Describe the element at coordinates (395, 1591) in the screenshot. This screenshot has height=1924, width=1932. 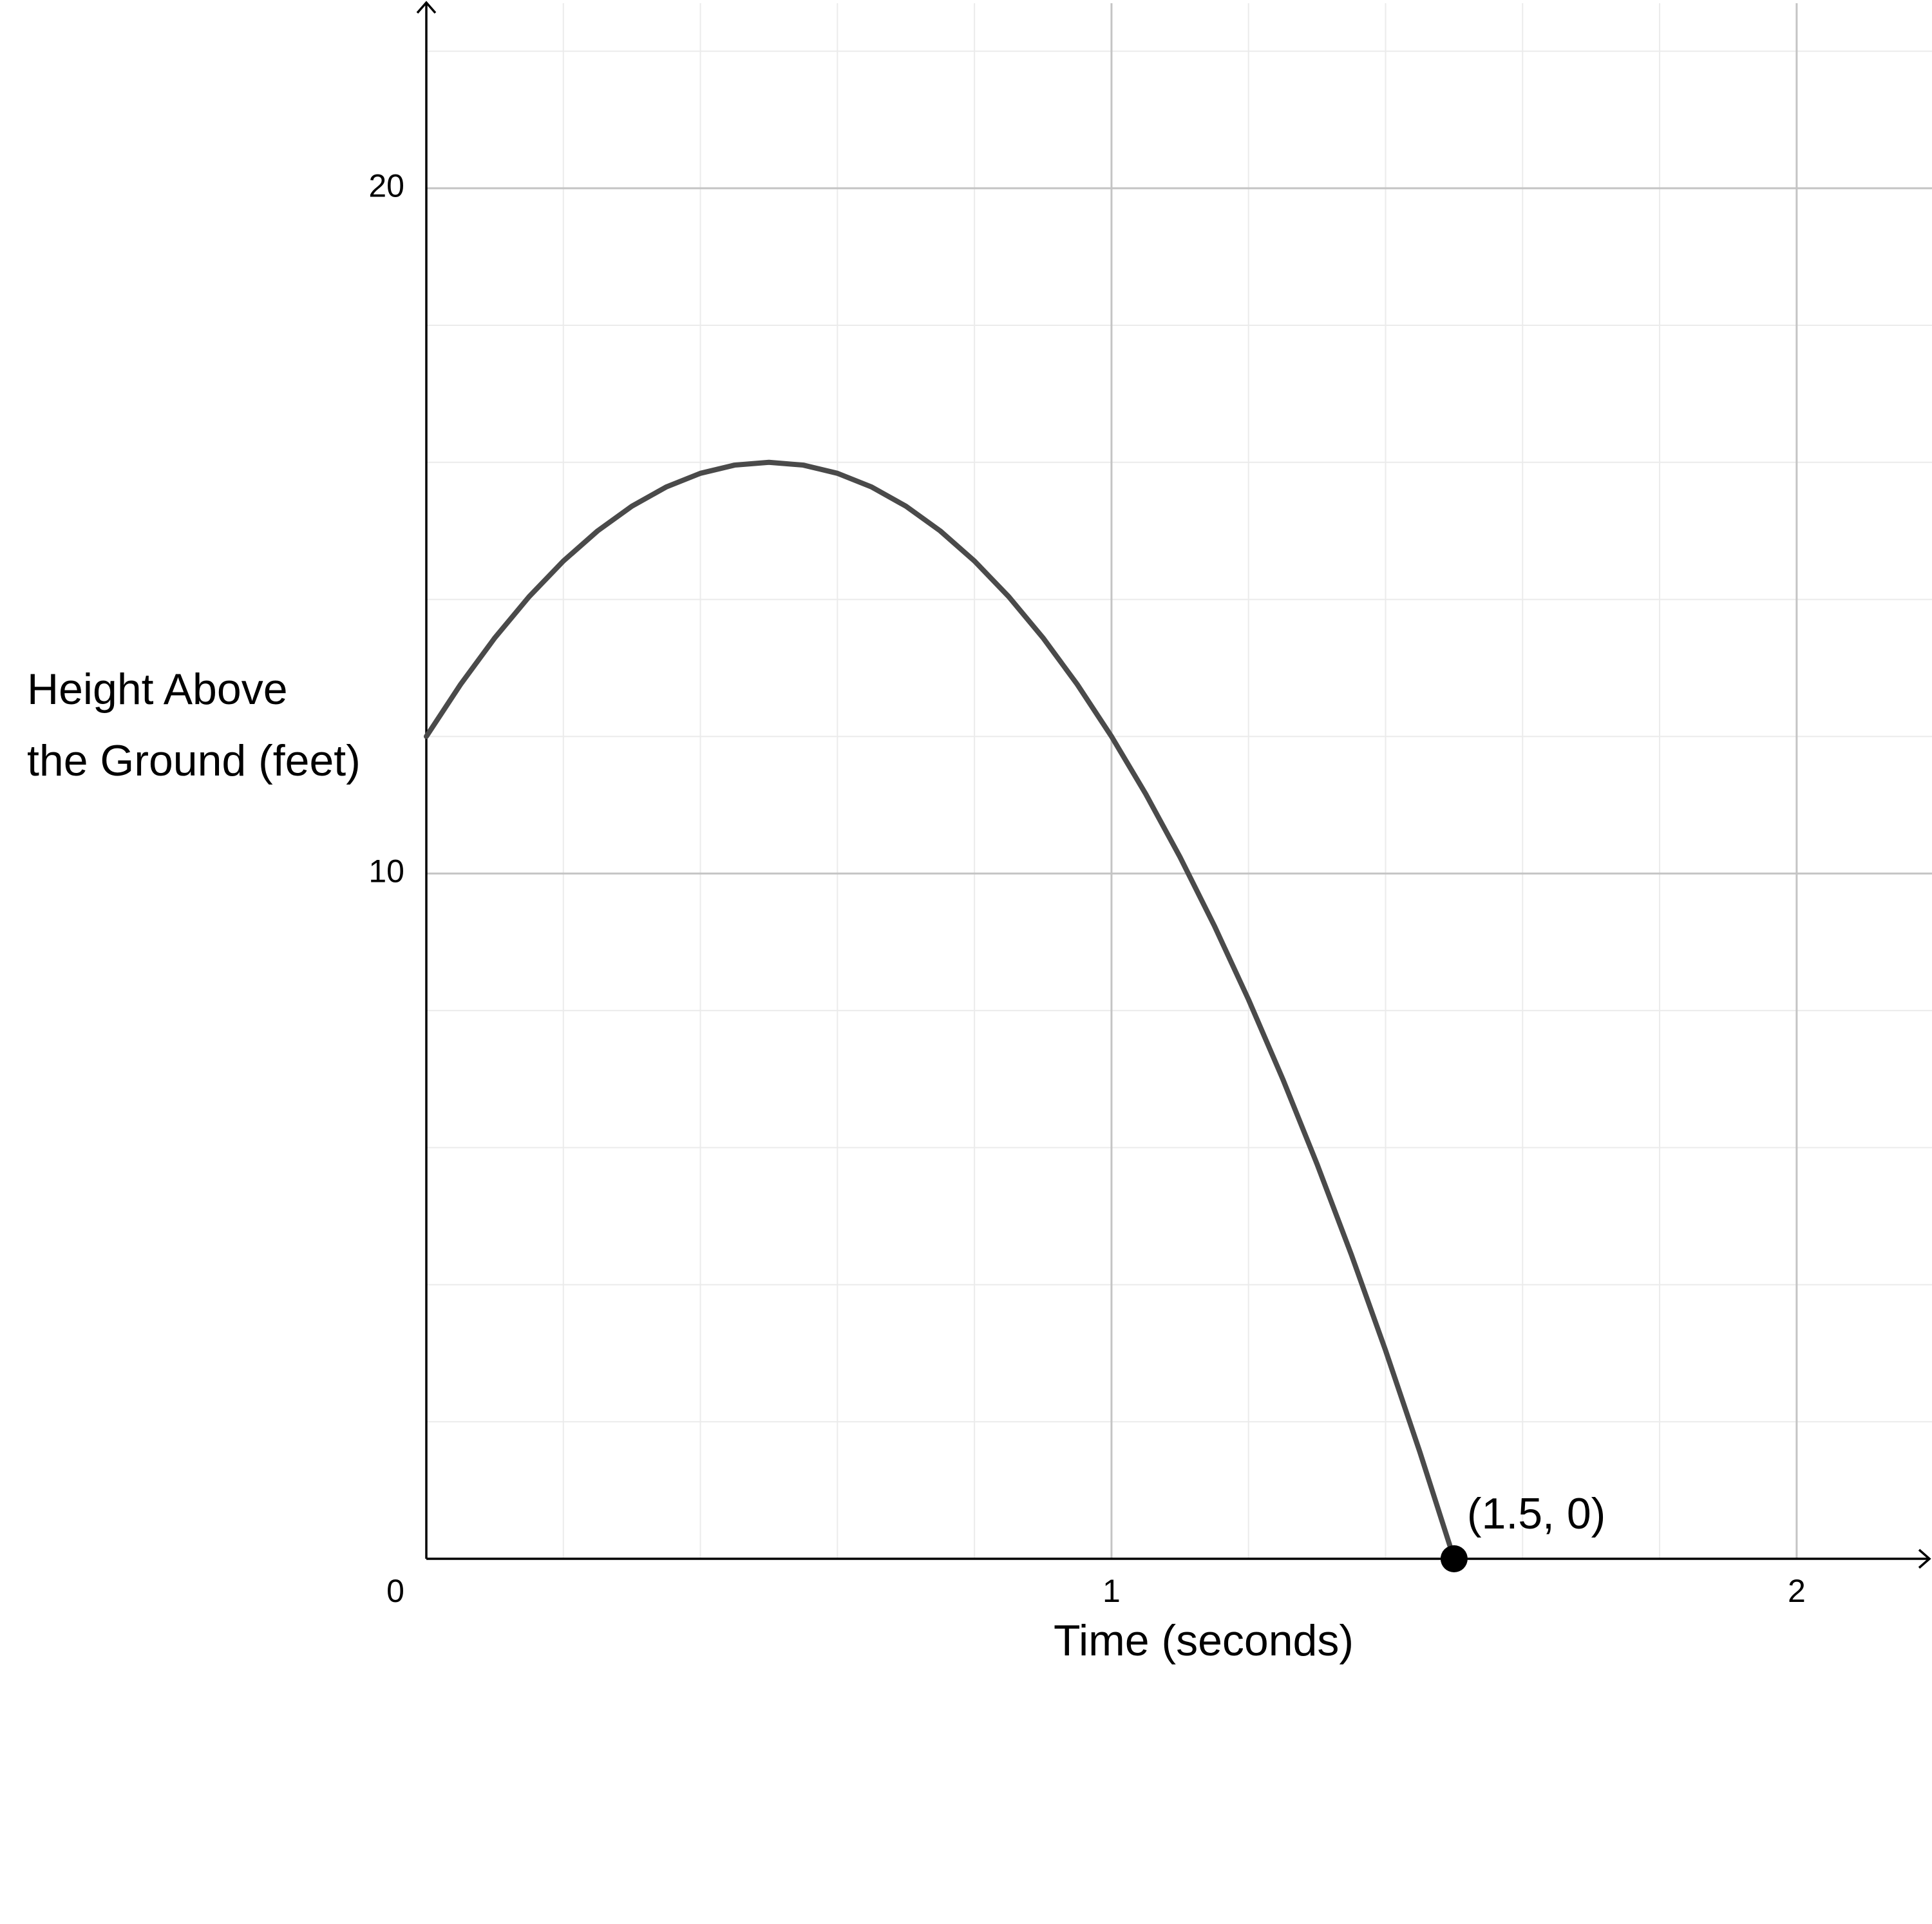
I see `x-tick-label: 0` at that location.